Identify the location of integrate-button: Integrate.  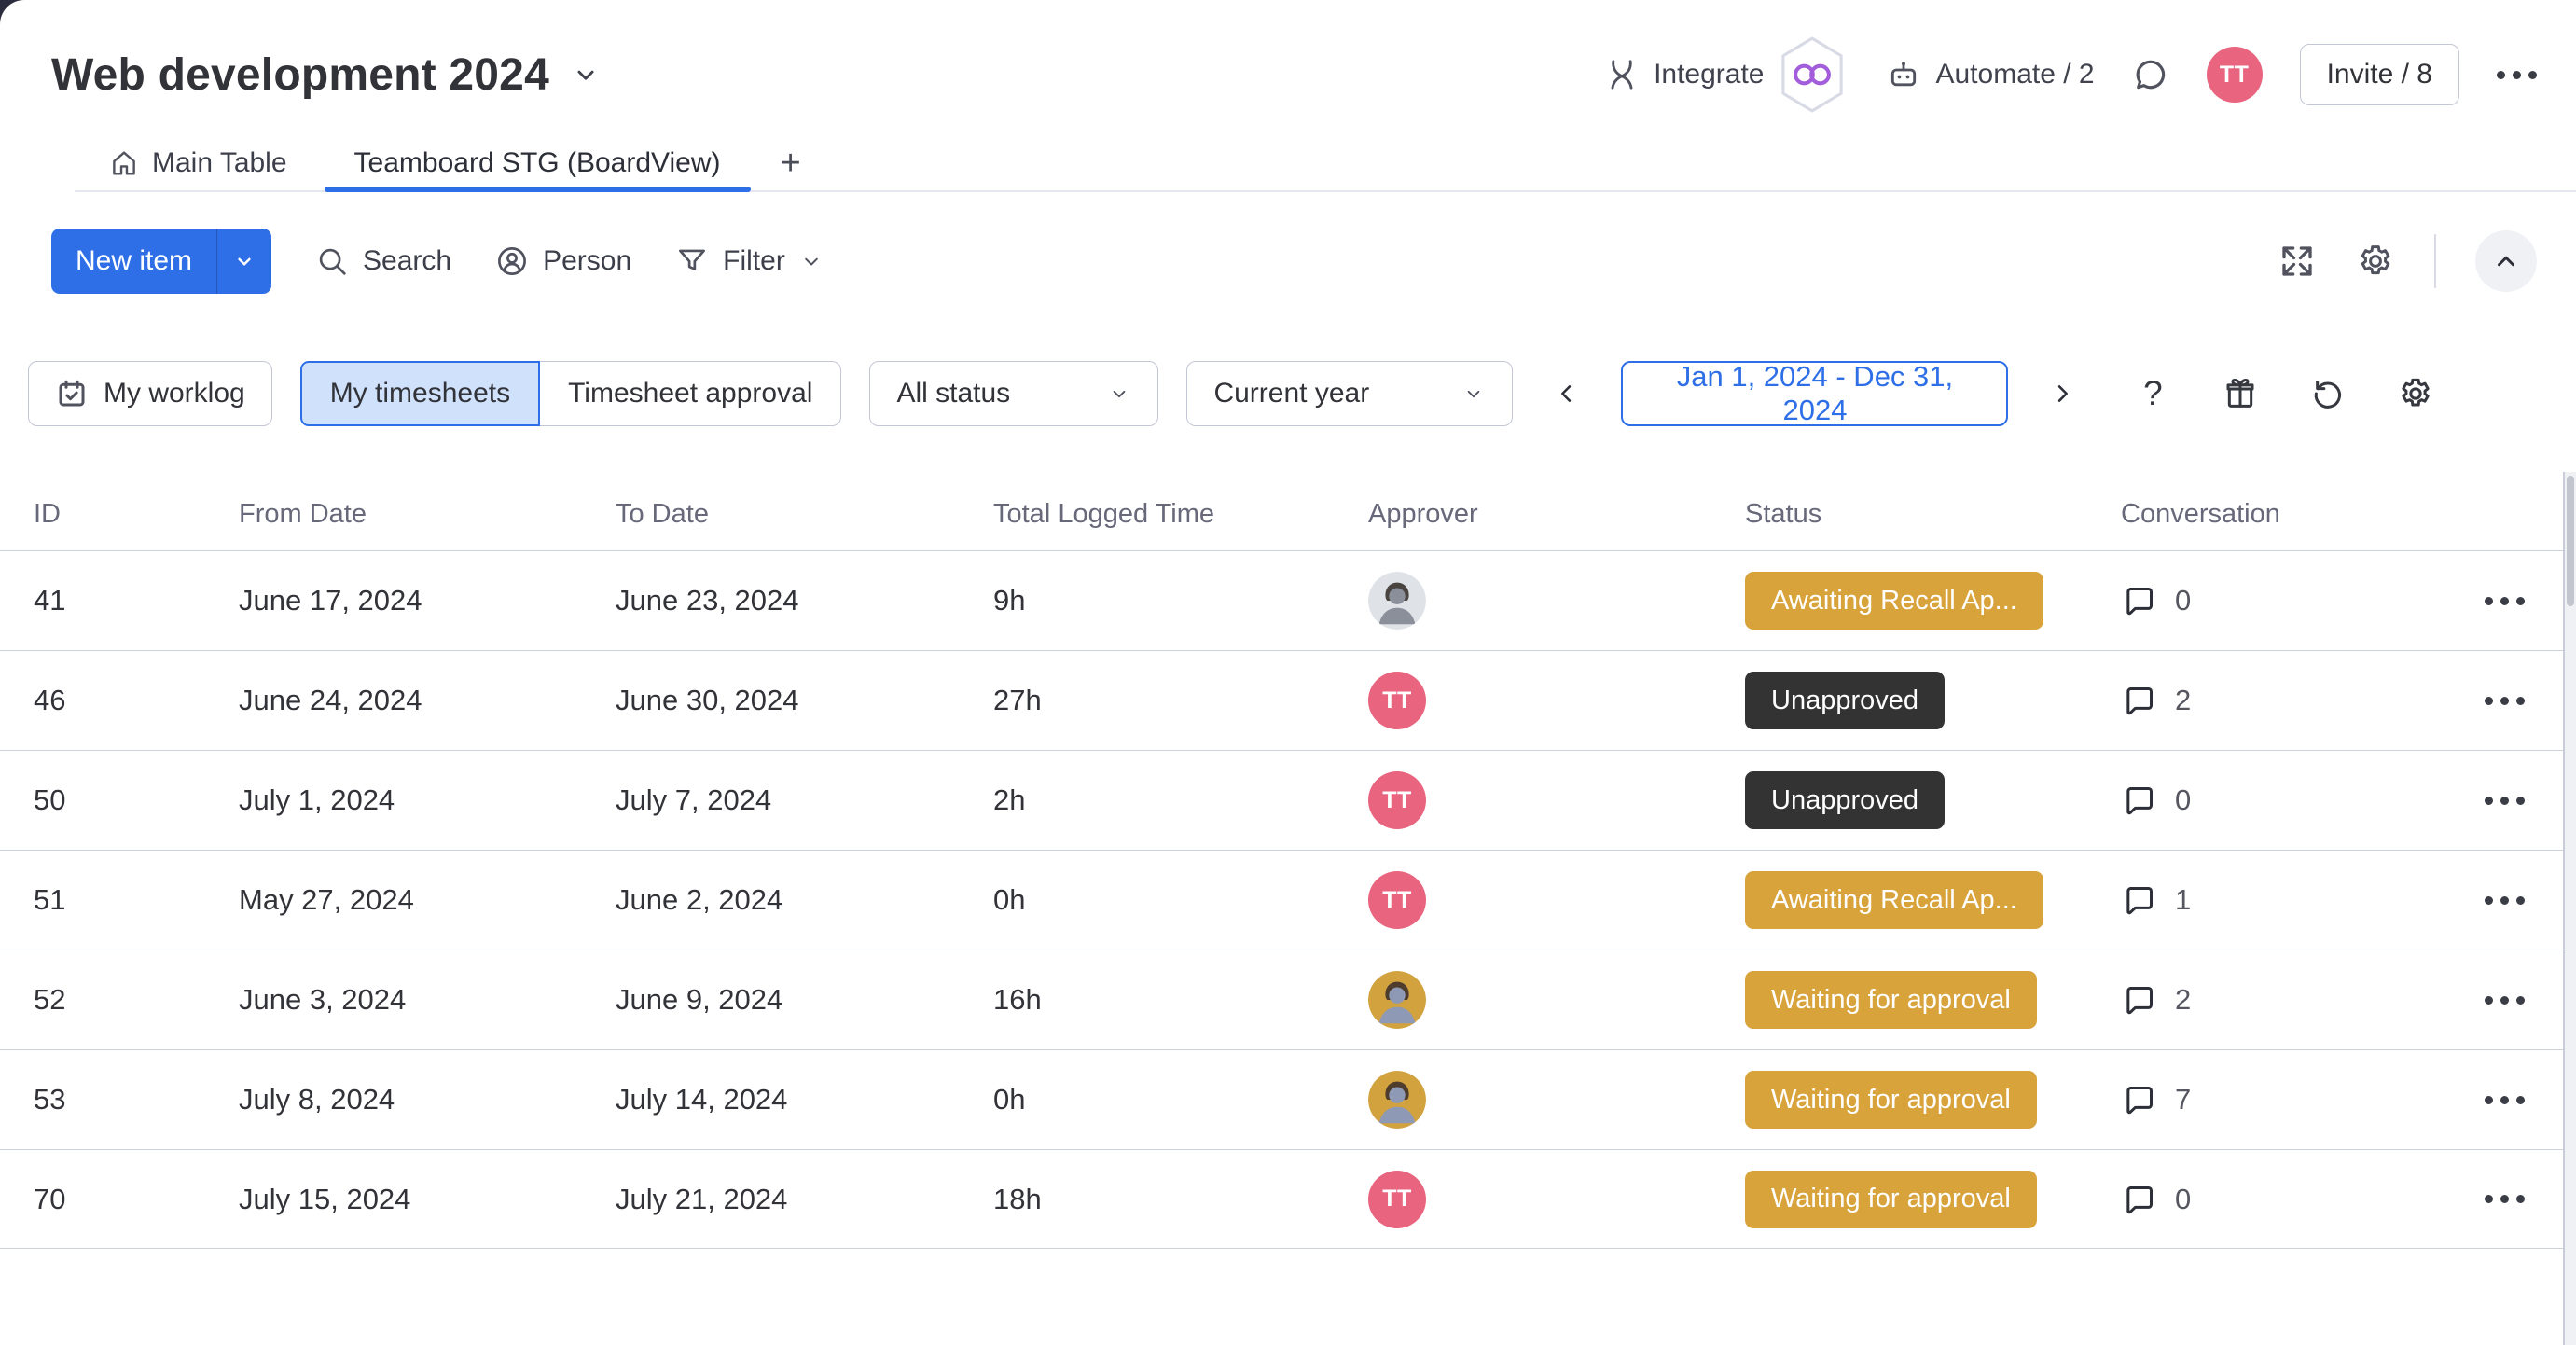
(1725, 74).